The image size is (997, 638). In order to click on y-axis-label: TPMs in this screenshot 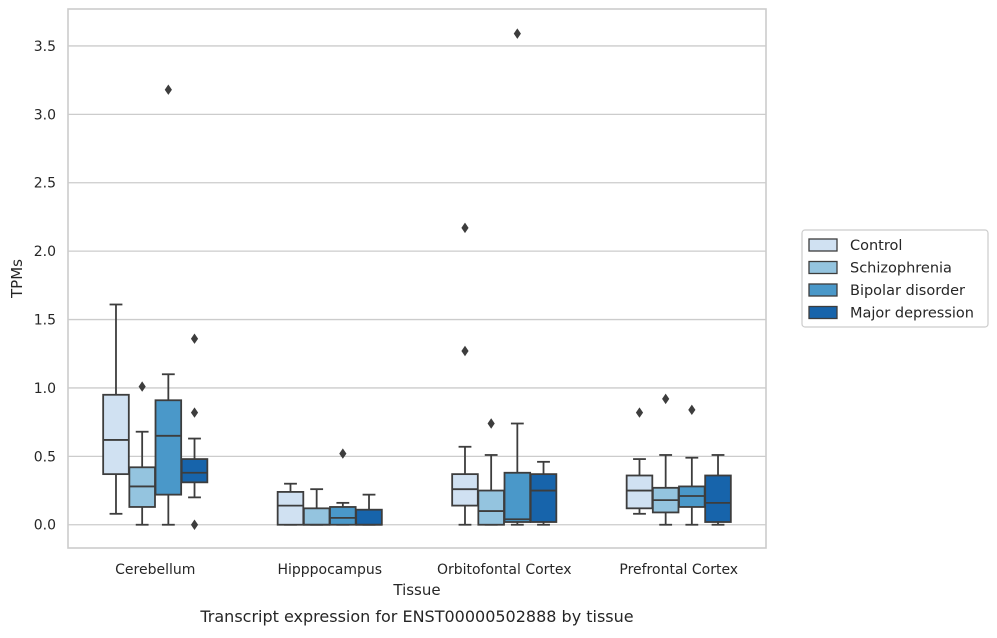, I will do `click(17, 279)`.